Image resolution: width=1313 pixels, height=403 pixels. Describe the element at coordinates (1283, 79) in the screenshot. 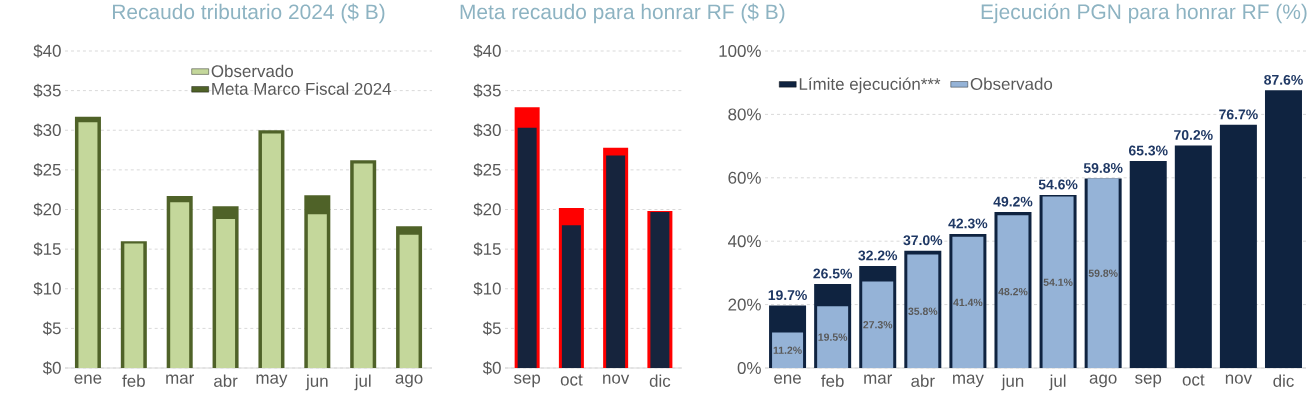

I see `data-label: 87.6%` at that location.